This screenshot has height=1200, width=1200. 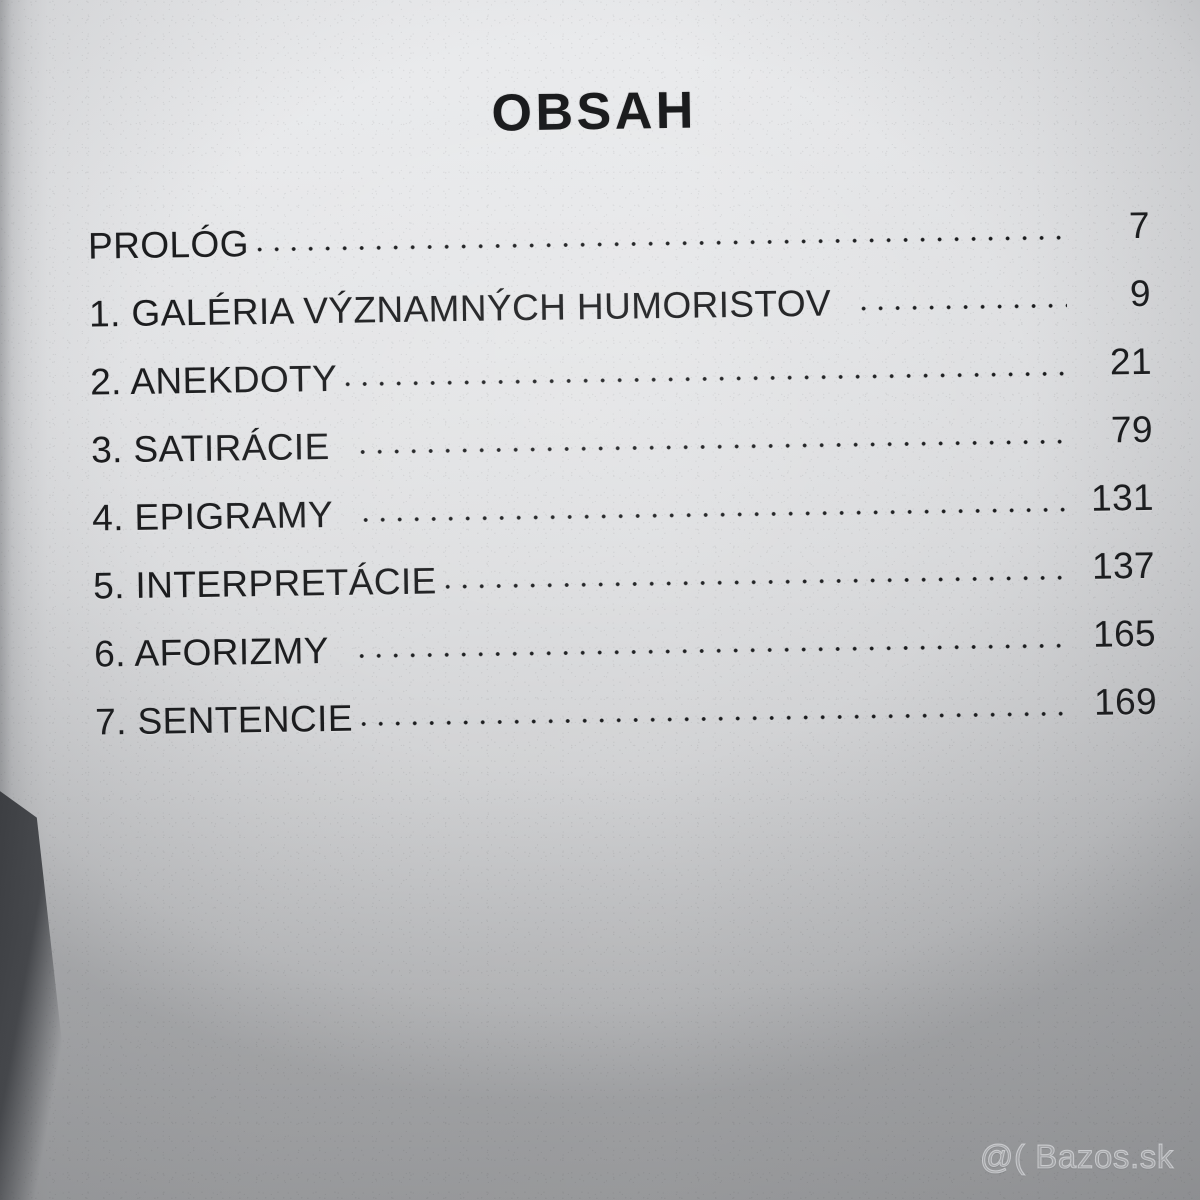 I want to click on toc-entry-label: 5. INTERPRETÁCIE, so click(x=265, y=583).